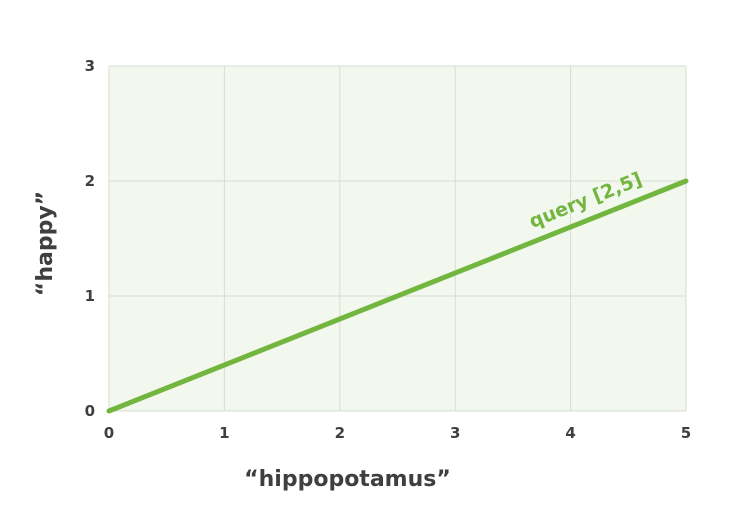 This screenshot has width=750, height=527. Describe the element at coordinates (224, 433) in the screenshot. I see `x-tick-label: 1` at that location.